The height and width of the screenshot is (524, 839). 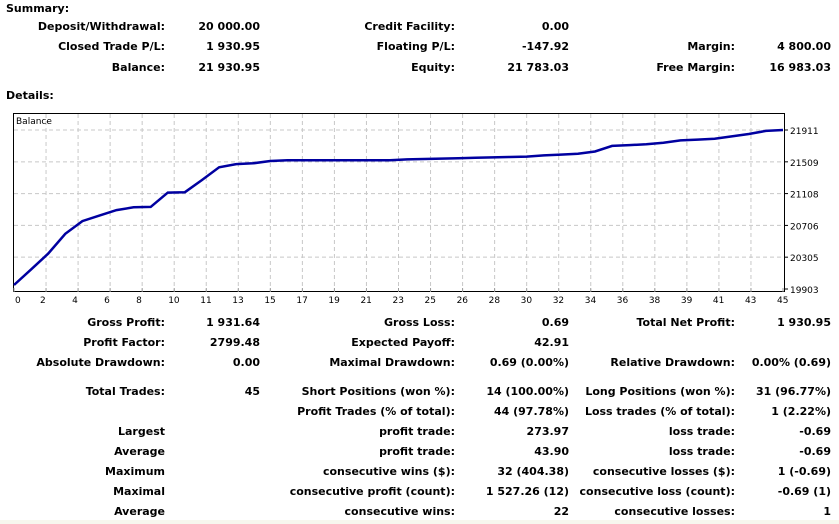 I want to click on stat-value: 1 527.26 (12), so click(x=527, y=491).